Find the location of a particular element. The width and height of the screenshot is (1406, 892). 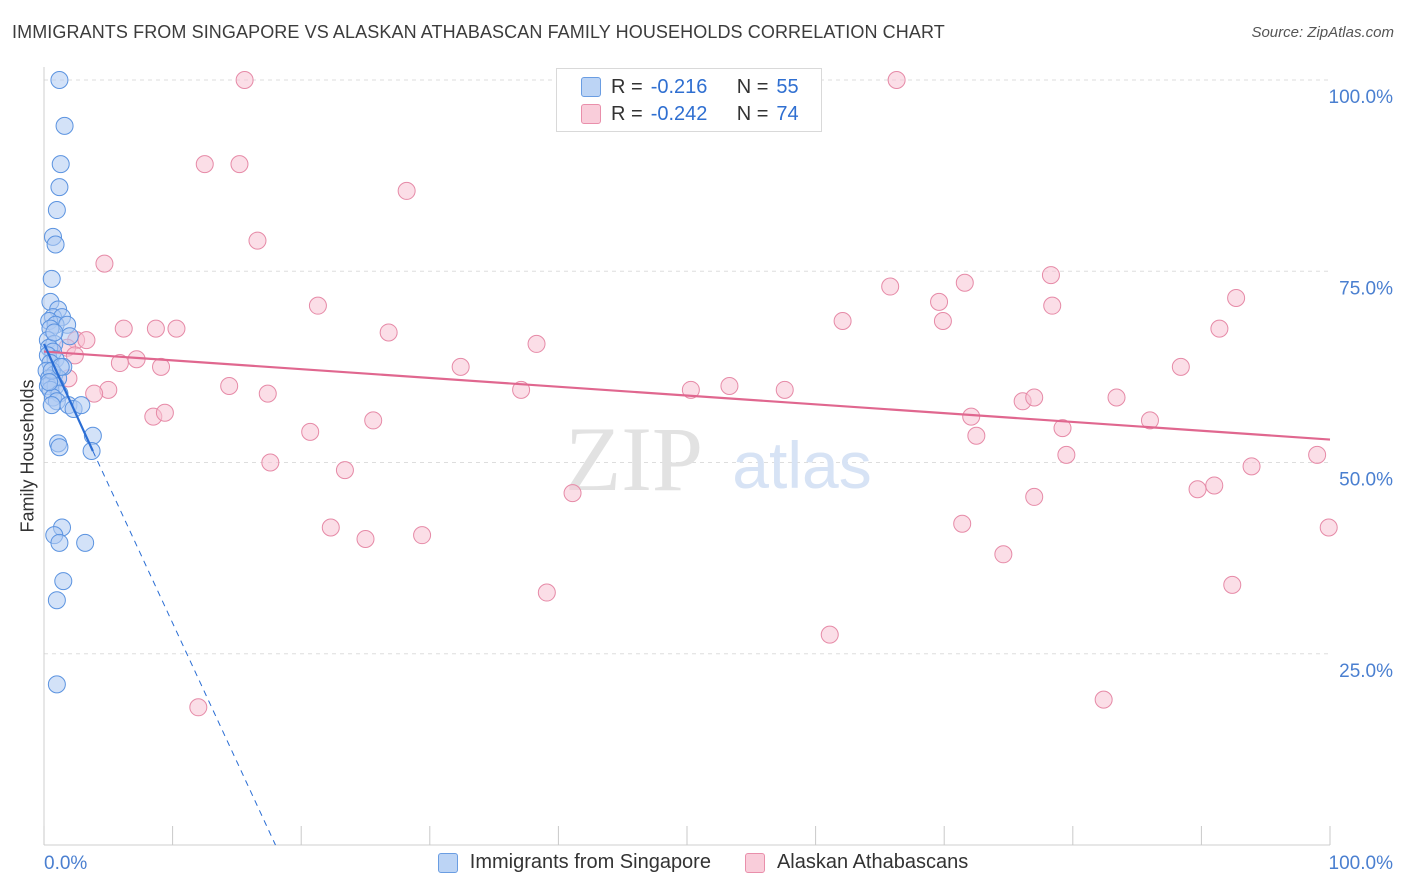

watermark-atlas: atlas is located at coordinates (801, 465).